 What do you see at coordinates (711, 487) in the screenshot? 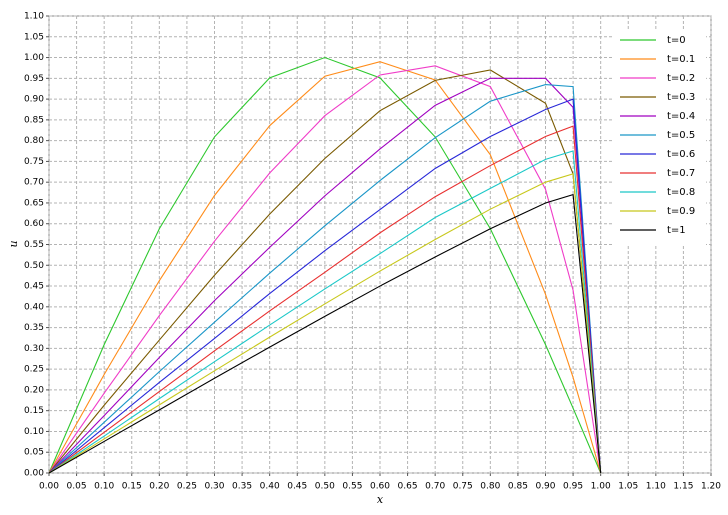
I see `x-tick-label: 1.20` at bounding box center [711, 487].